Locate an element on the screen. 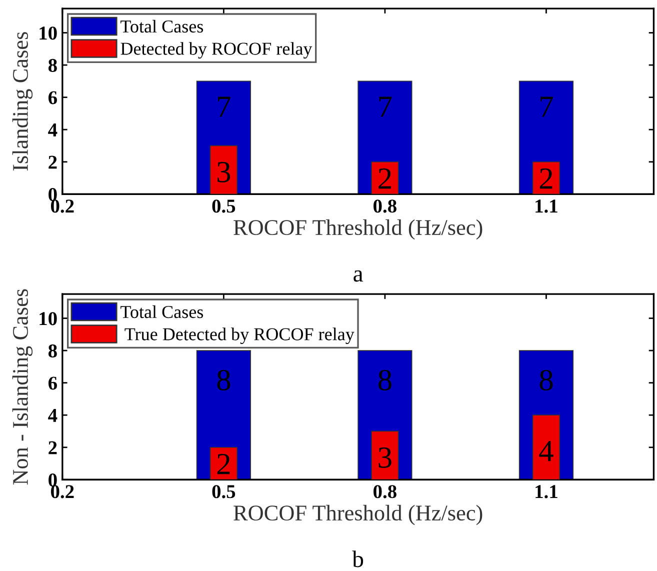 The image size is (657, 571). legend-label: True Detected by ROCOF relay is located at coordinates (239, 336).